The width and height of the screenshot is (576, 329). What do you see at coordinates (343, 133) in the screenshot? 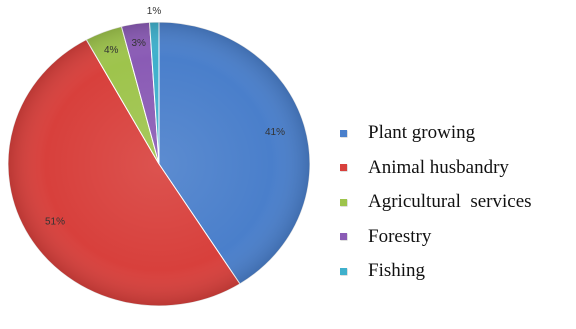
I see `legend-swatch-plant-growing` at bounding box center [343, 133].